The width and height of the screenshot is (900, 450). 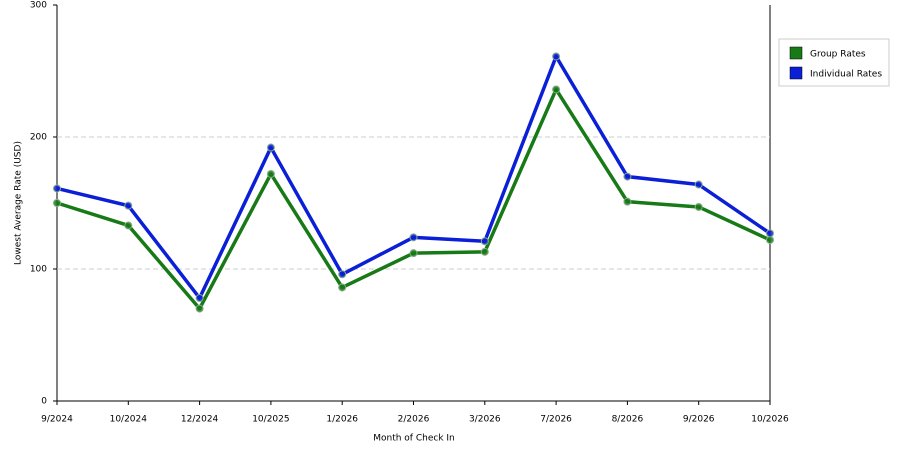 I want to click on legend-label: Individual Rates, so click(x=846, y=75).